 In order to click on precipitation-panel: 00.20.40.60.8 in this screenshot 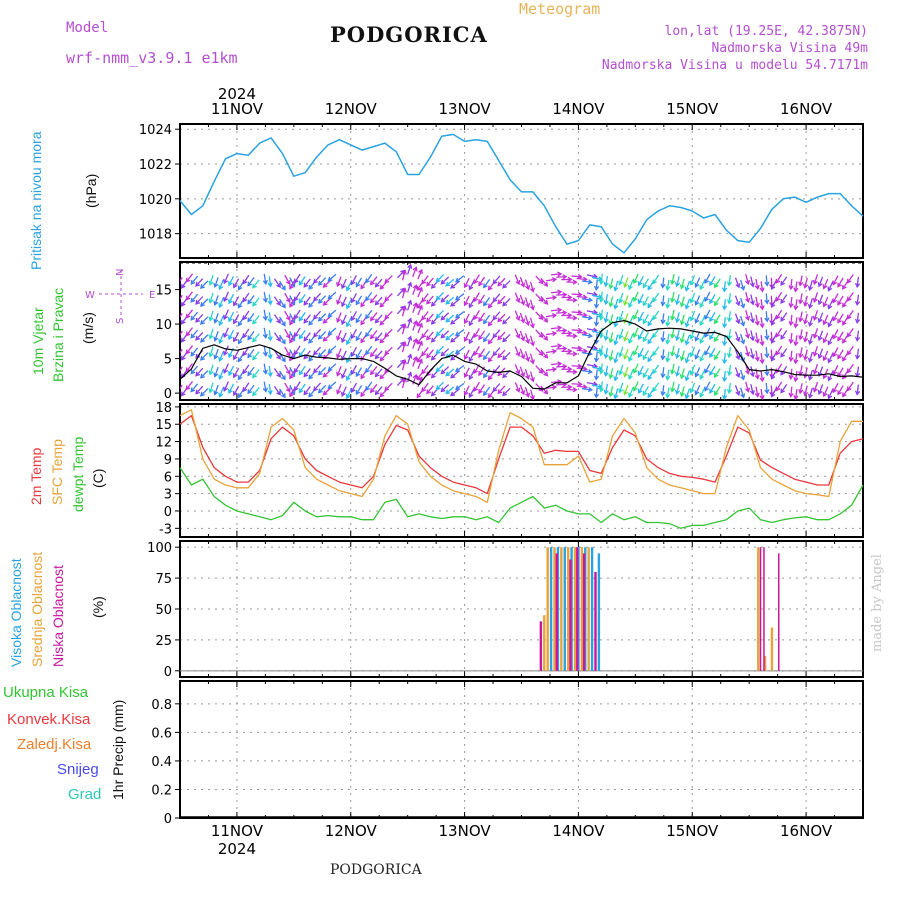, I will do `click(507, 753)`.